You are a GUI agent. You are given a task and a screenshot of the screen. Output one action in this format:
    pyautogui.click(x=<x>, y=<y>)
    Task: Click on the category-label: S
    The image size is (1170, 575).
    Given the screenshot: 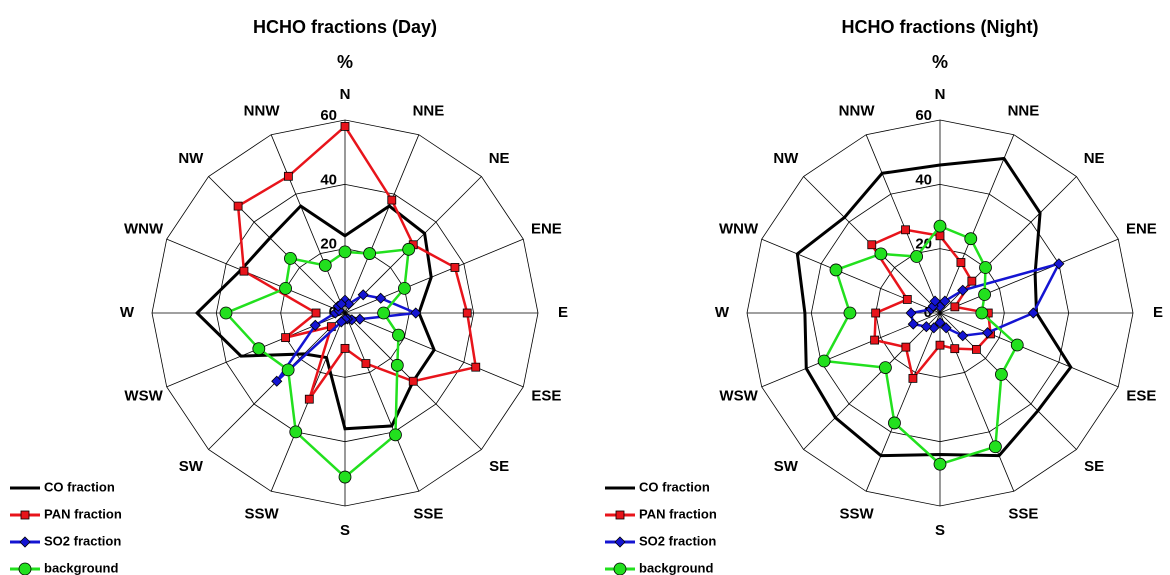 What is the action you would take?
    pyautogui.click(x=345, y=530)
    